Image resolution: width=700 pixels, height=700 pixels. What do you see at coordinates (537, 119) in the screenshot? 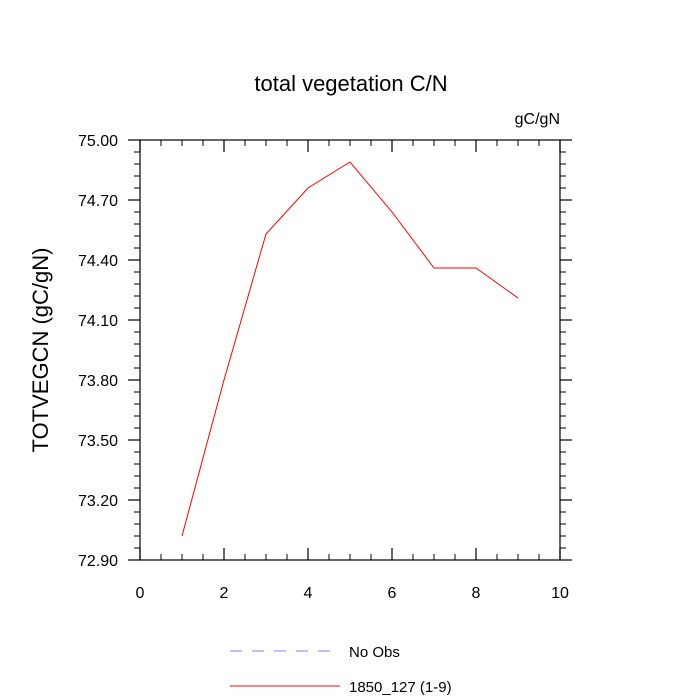
I see `units-label: gC/gN` at bounding box center [537, 119].